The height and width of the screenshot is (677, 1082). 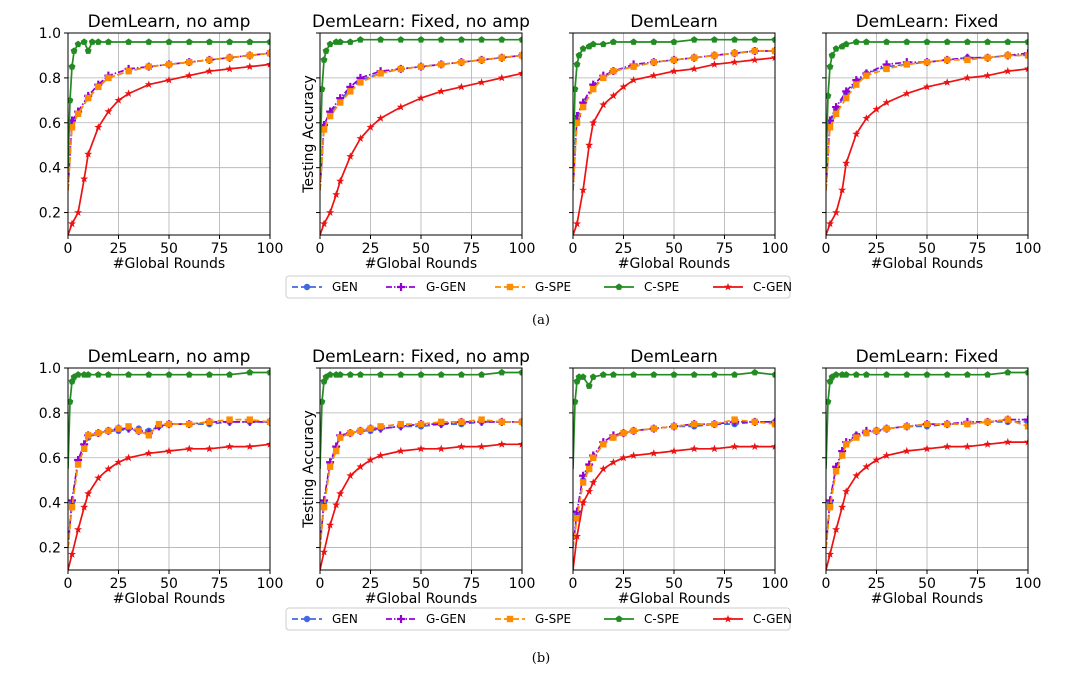 I want to click on y-tick-label: 1.0, so click(x=50, y=369).